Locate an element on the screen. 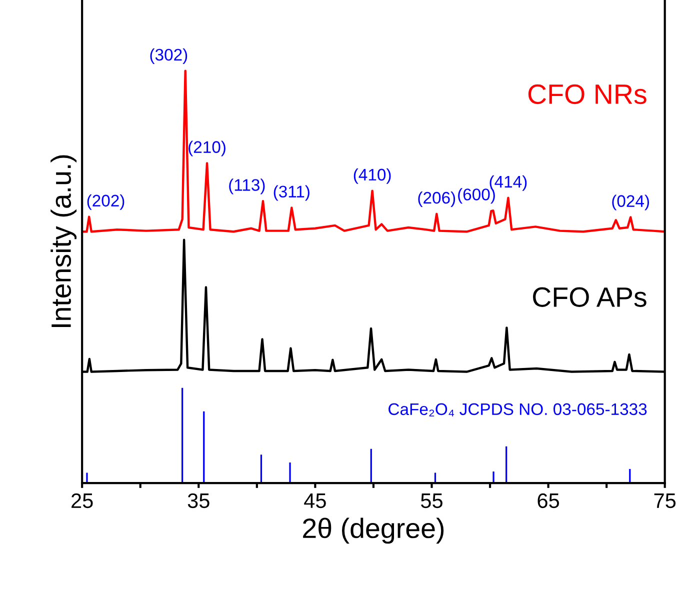 The image size is (684, 592). annotation: (410) is located at coordinates (372, 176).